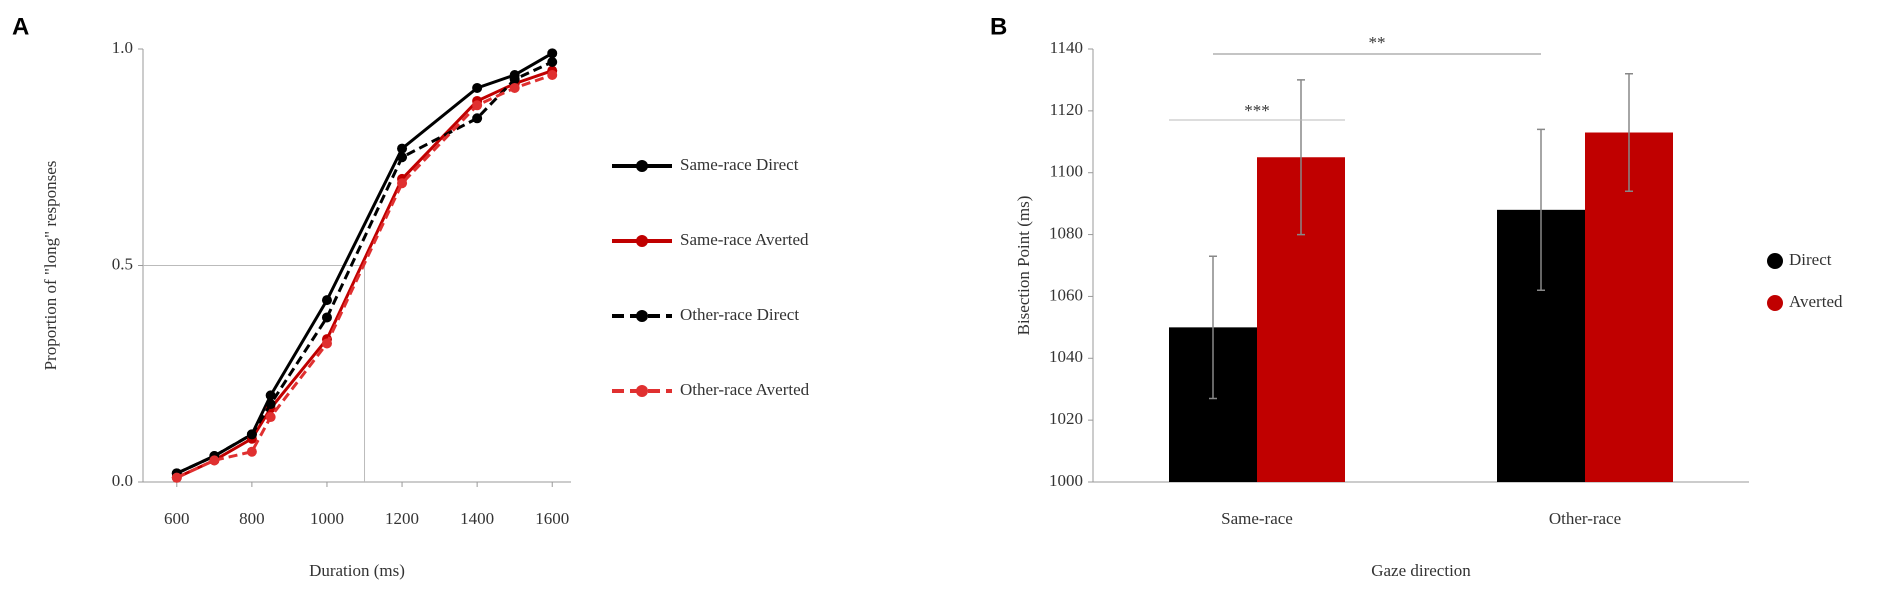 This screenshot has width=1904, height=600. What do you see at coordinates (739, 164) in the screenshot?
I see `legend-label: Same-race Direct` at bounding box center [739, 164].